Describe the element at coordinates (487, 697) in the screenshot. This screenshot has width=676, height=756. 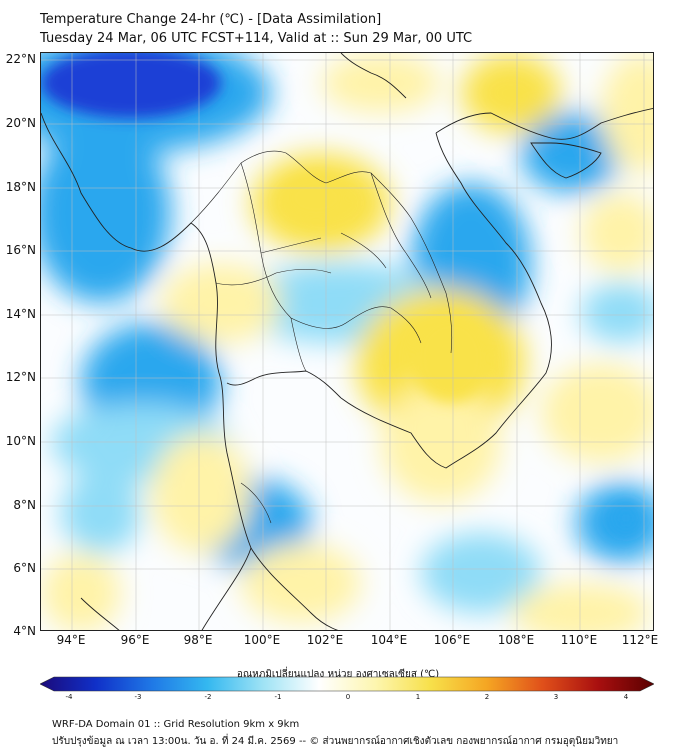
I see `colorbar-tick: 2` at that location.